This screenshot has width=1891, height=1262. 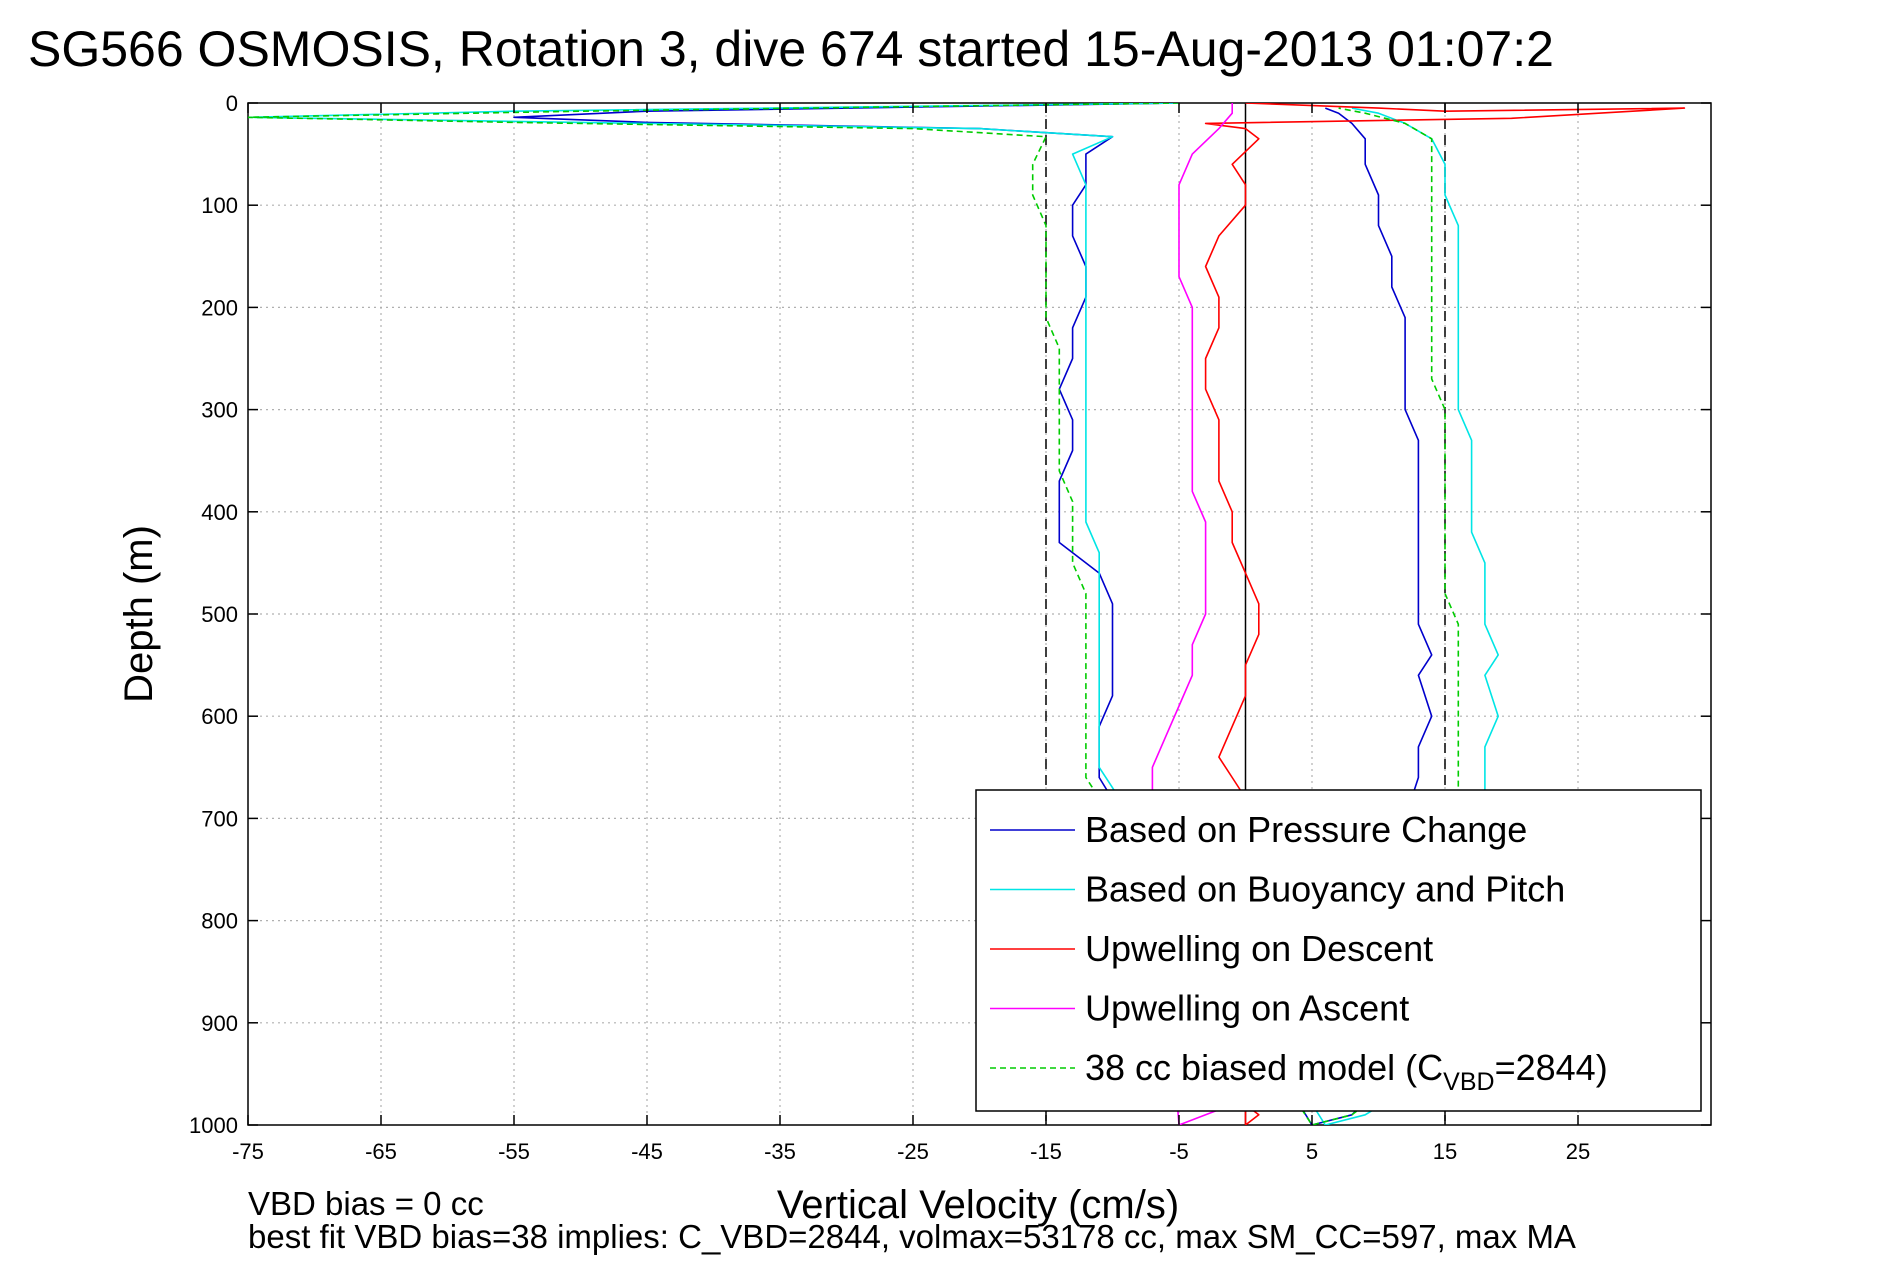 I want to click on x-tick-label: 15, so click(x=1445, y=1151).